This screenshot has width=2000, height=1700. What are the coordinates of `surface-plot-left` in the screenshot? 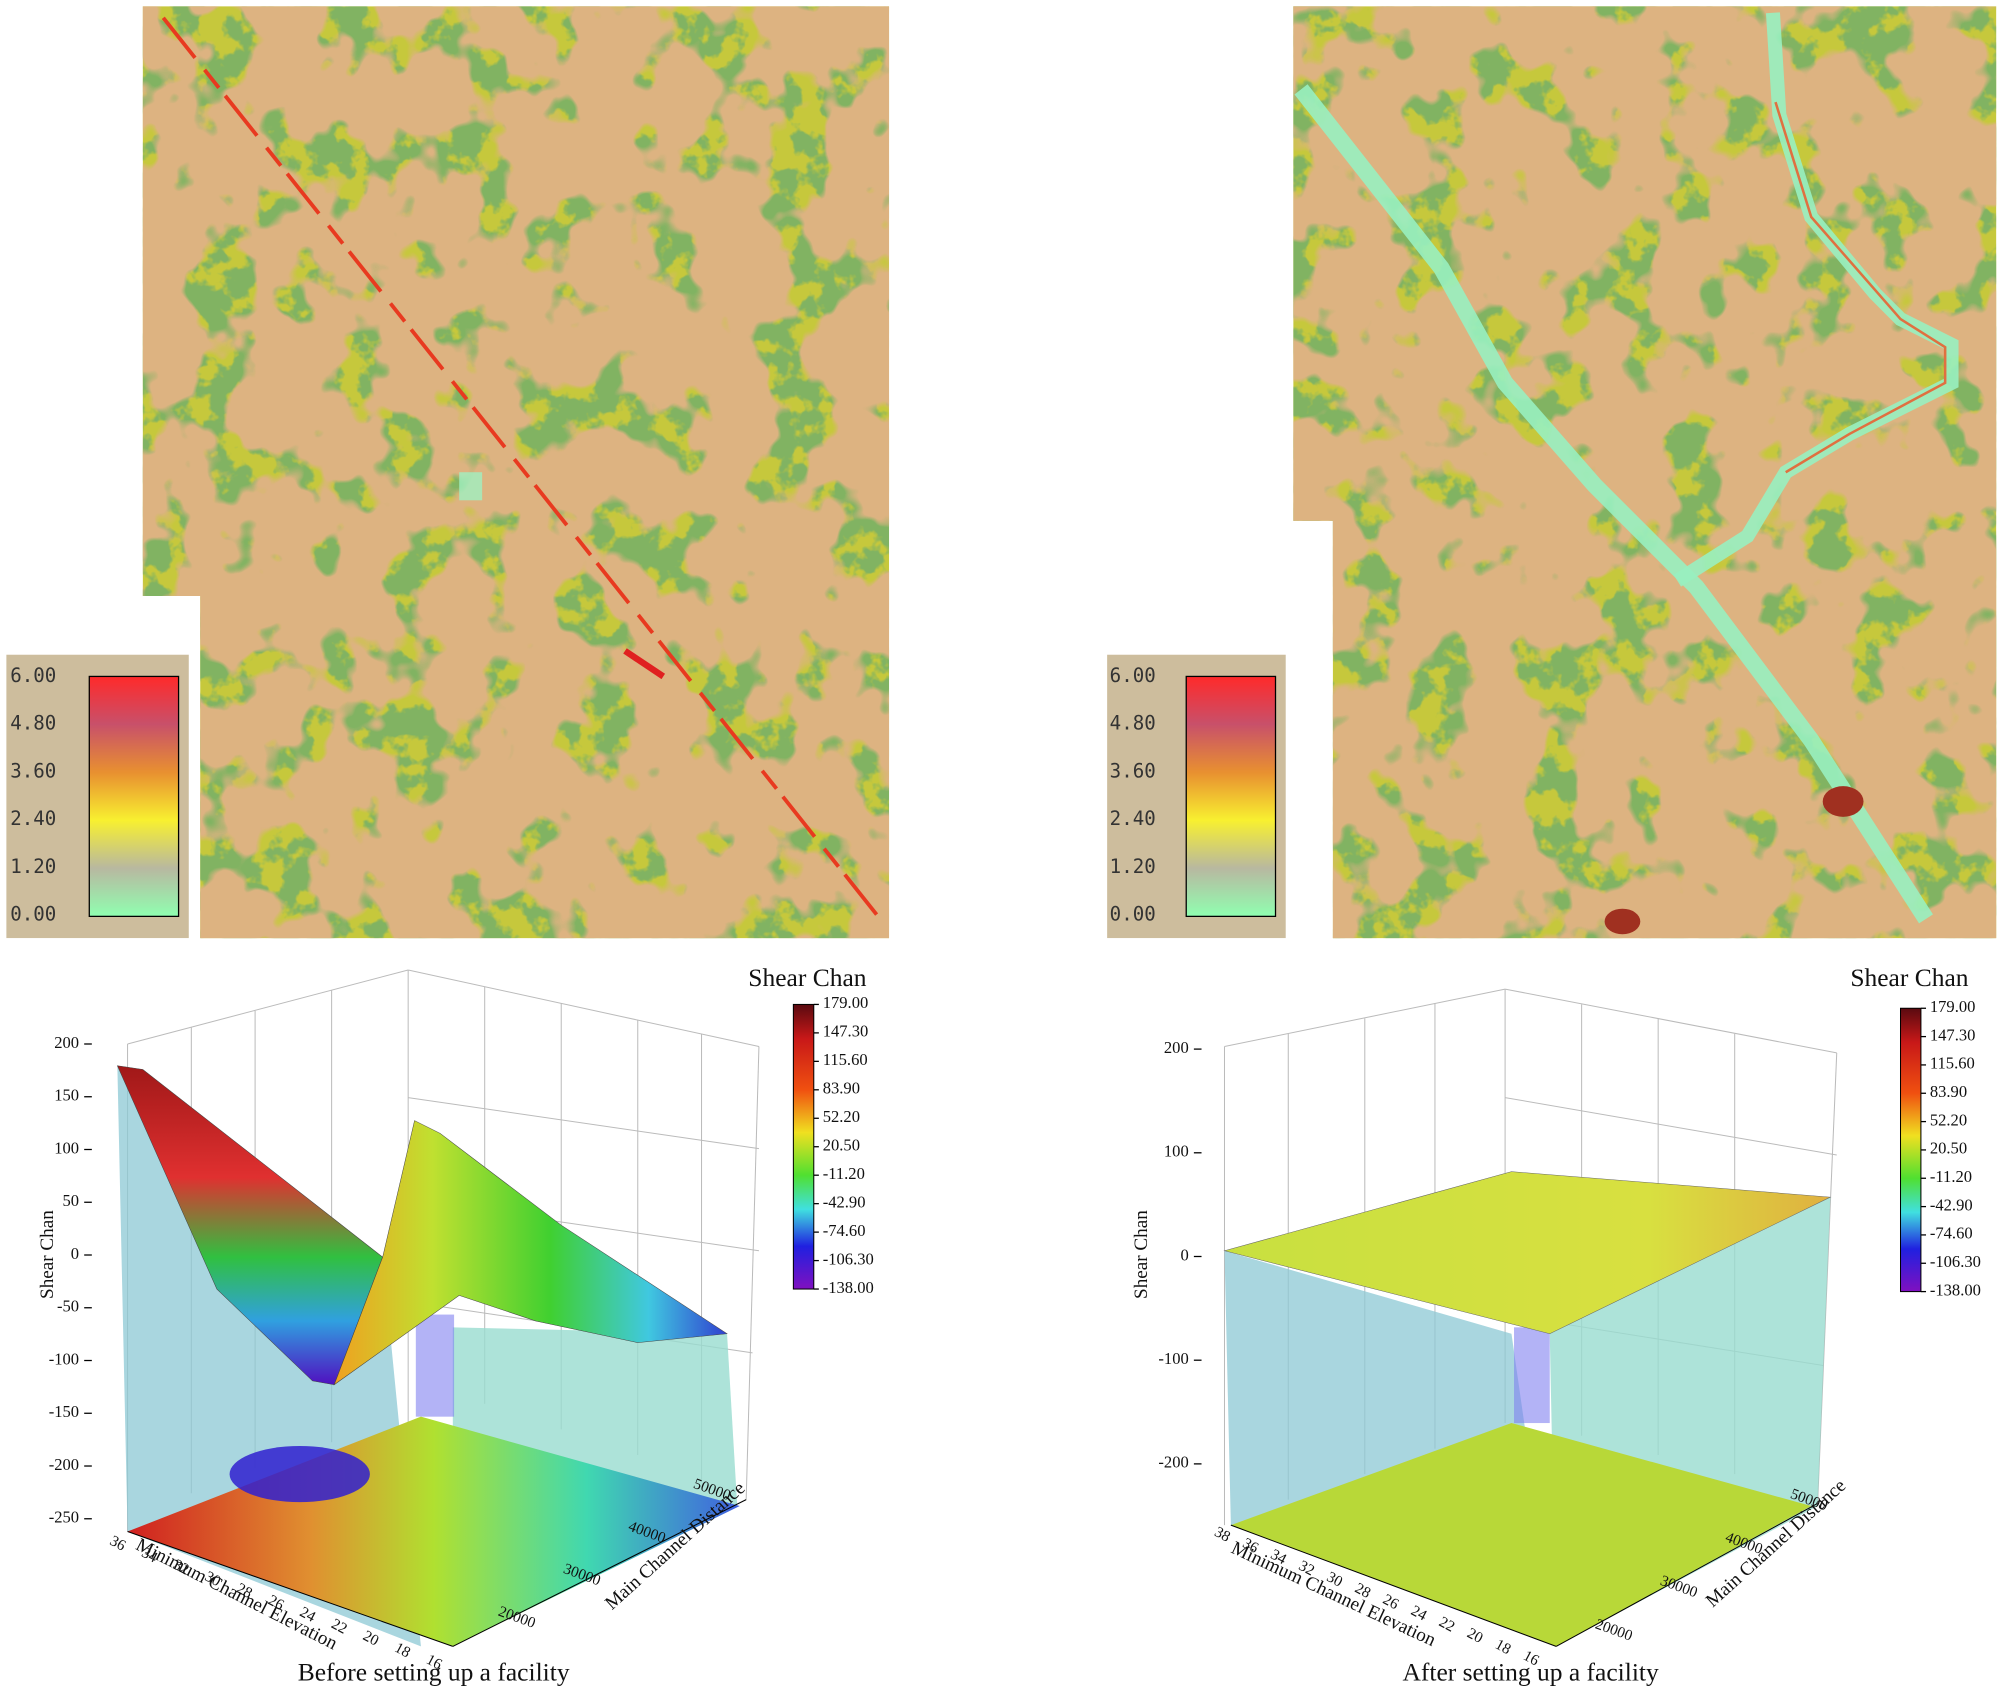 It's located at (465, 1308).